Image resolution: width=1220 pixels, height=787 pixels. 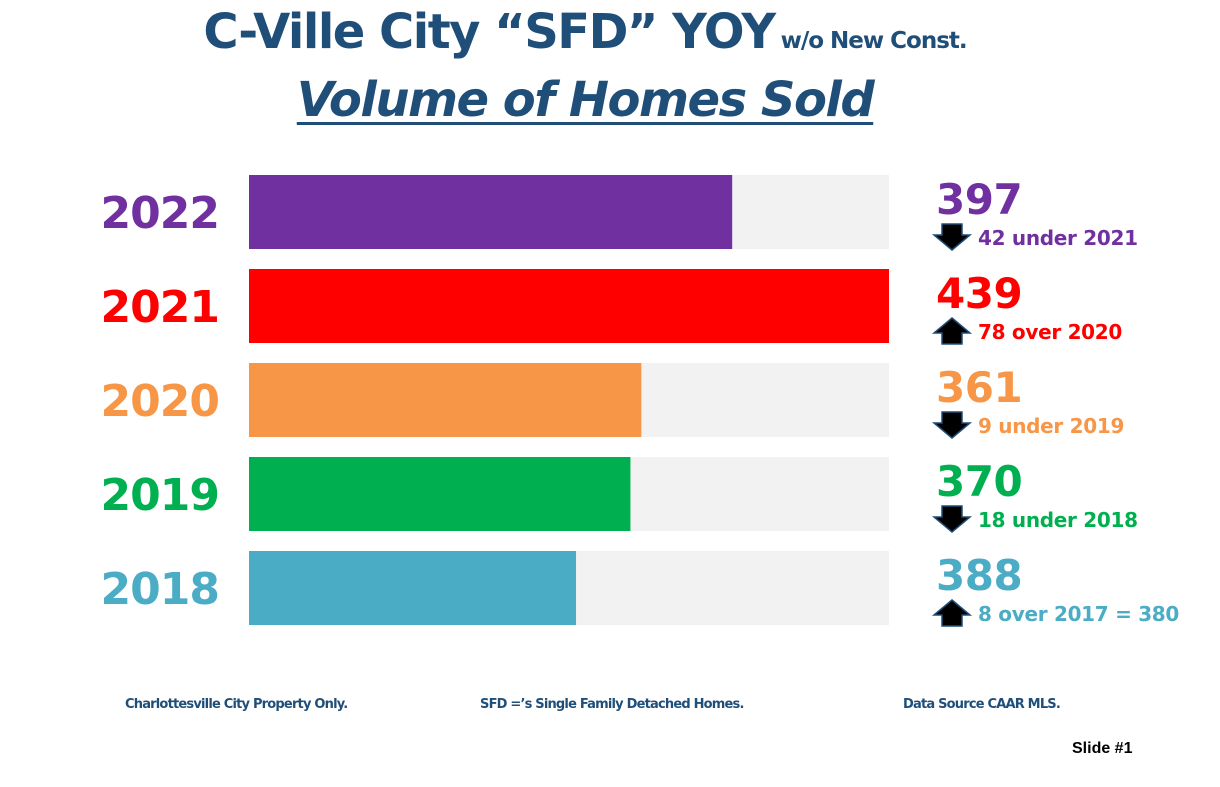 I want to click on chart-title: C-Ville City “SFD” YOY w/o New Const., so click(x=585, y=32).